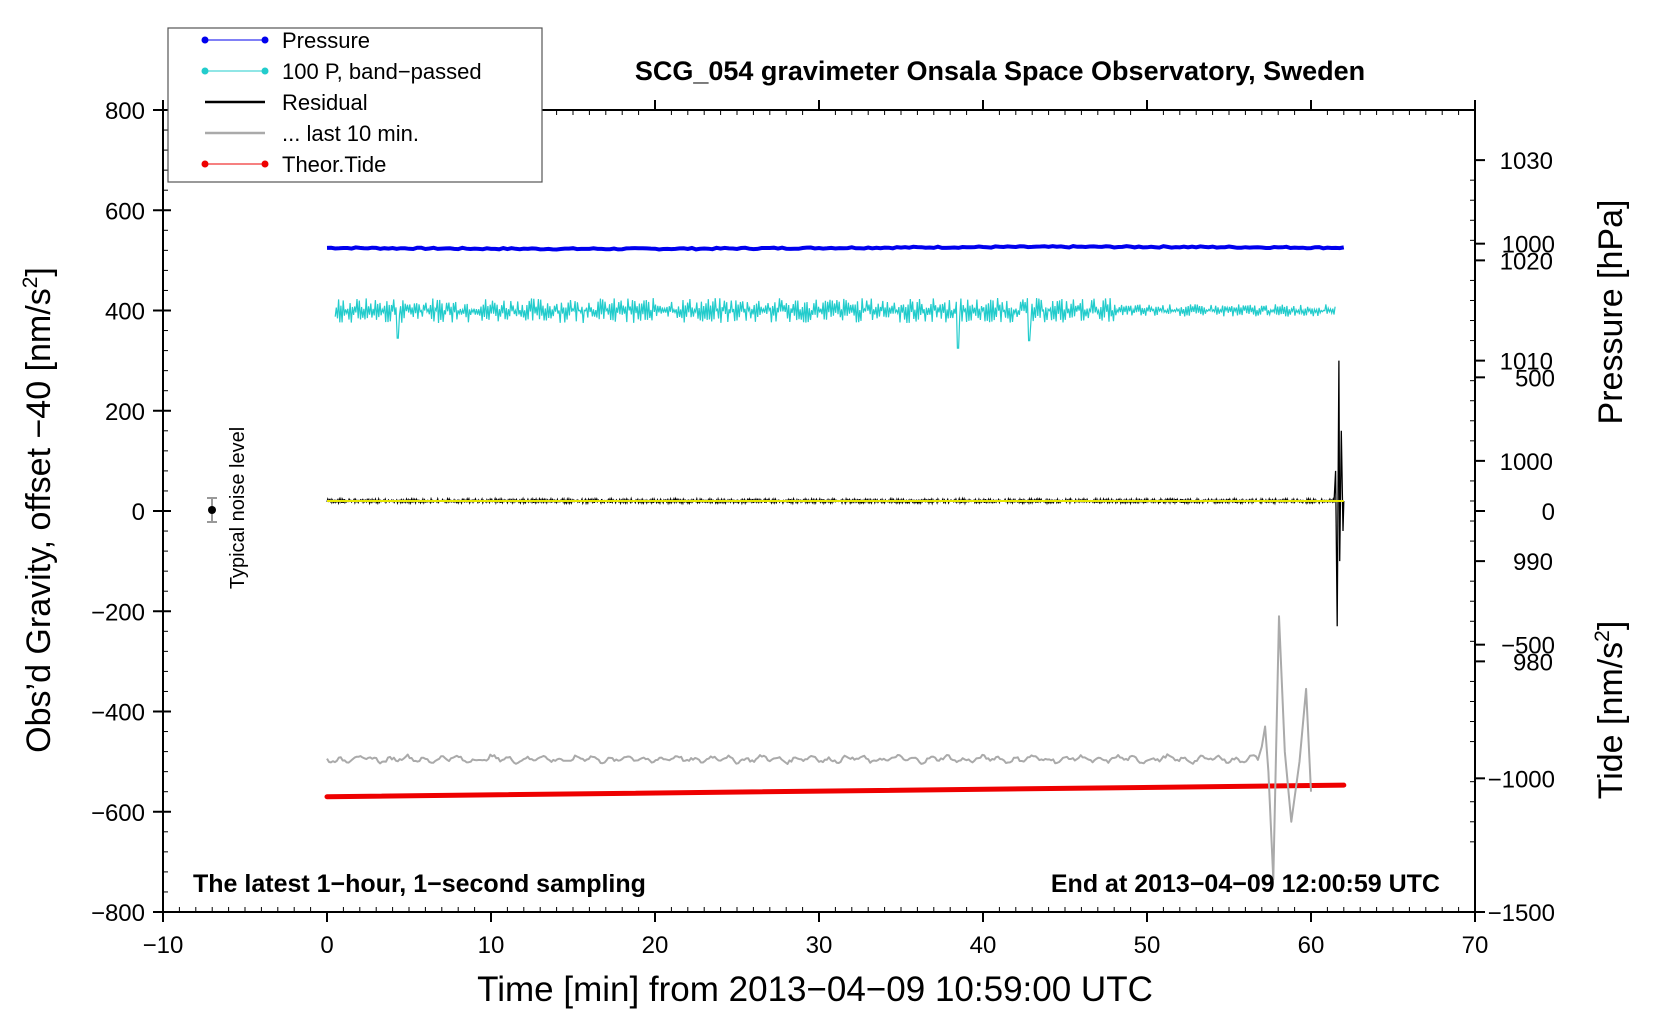 The width and height of the screenshot is (1660, 1020). Describe the element at coordinates (1528, 646) in the screenshot. I see `tide-tick-label: −500` at that location.